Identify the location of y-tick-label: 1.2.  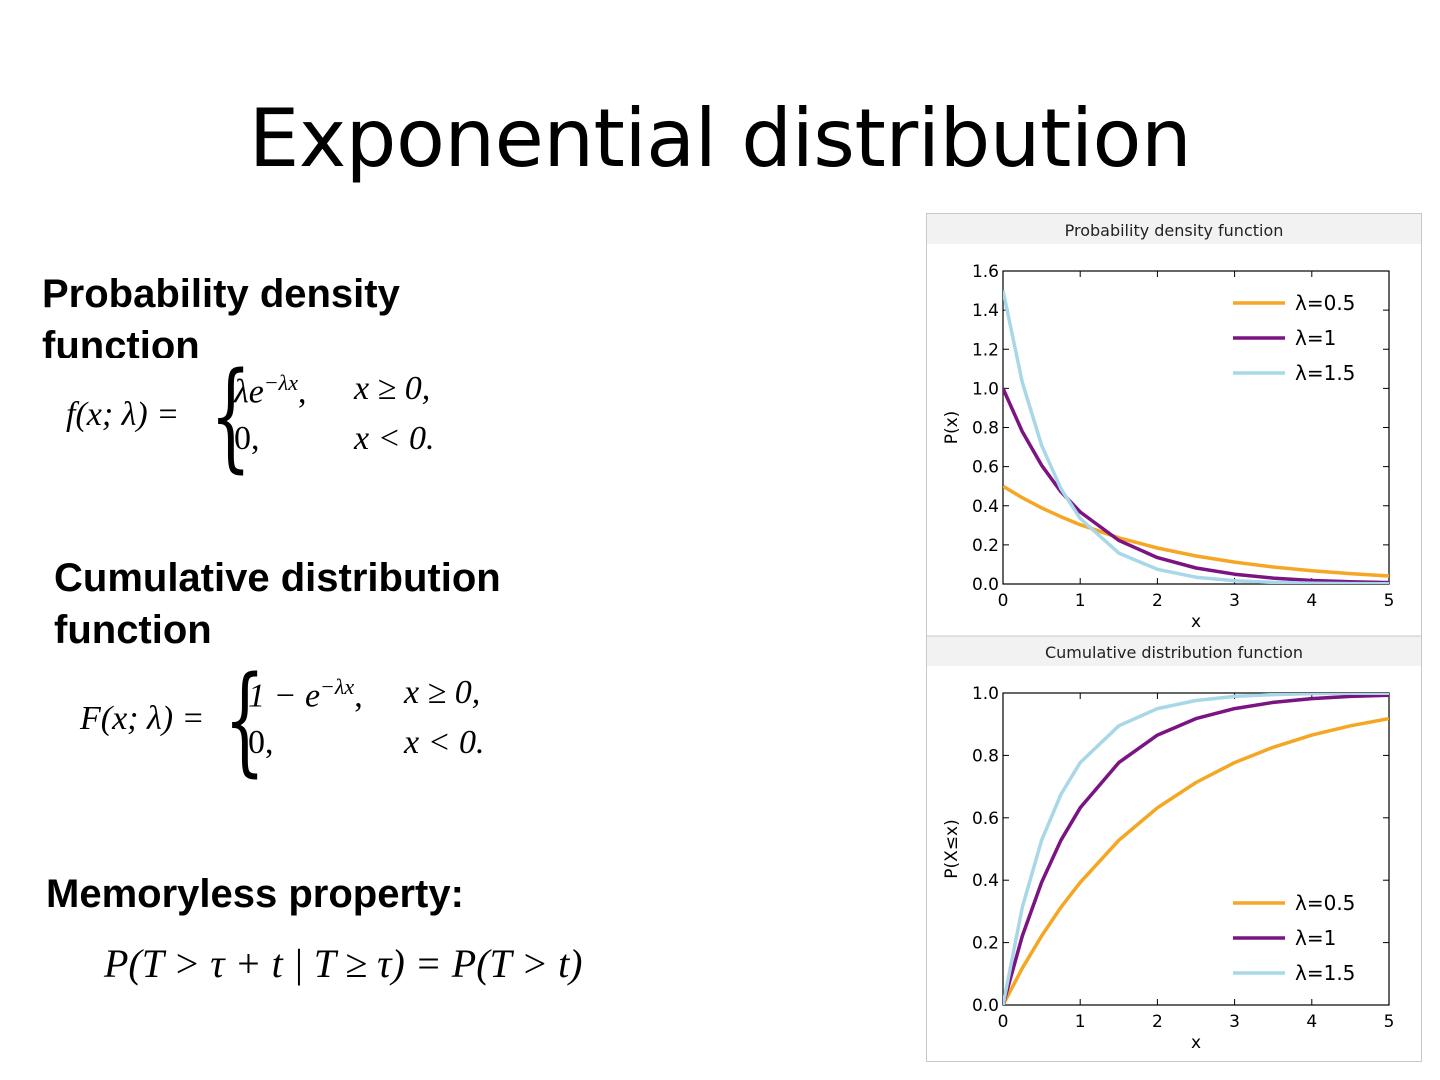
(985, 350).